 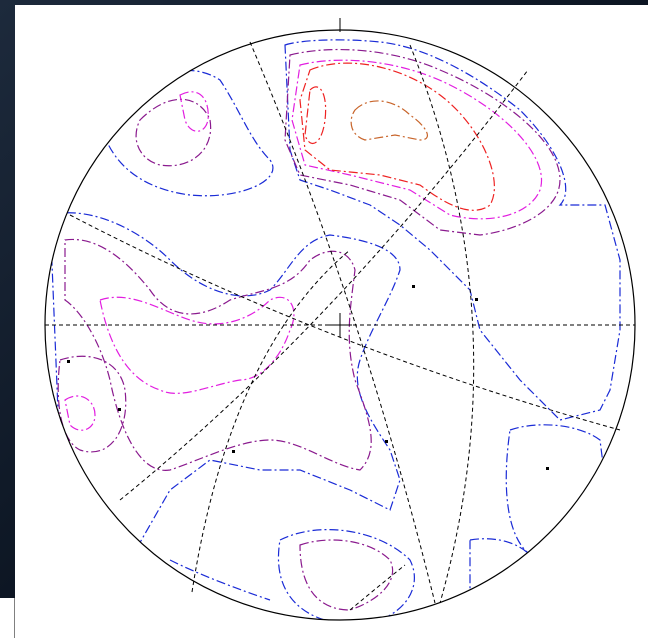 I want to click on contour-magenta-small, so click(x=80, y=413).